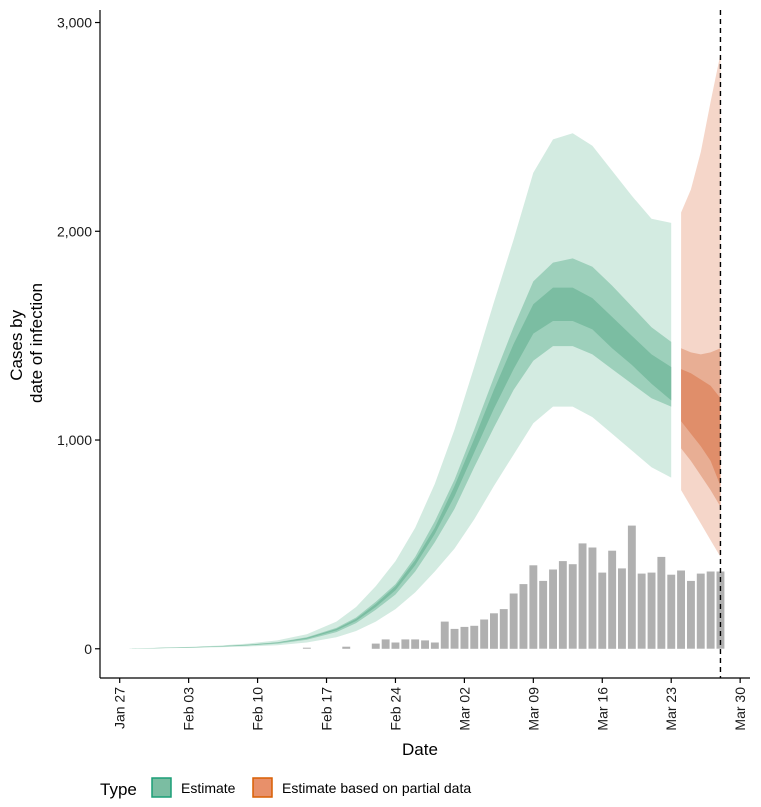  What do you see at coordinates (16, 344) in the screenshot?
I see `y-axis-title-line-1: Cases by` at bounding box center [16, 344].